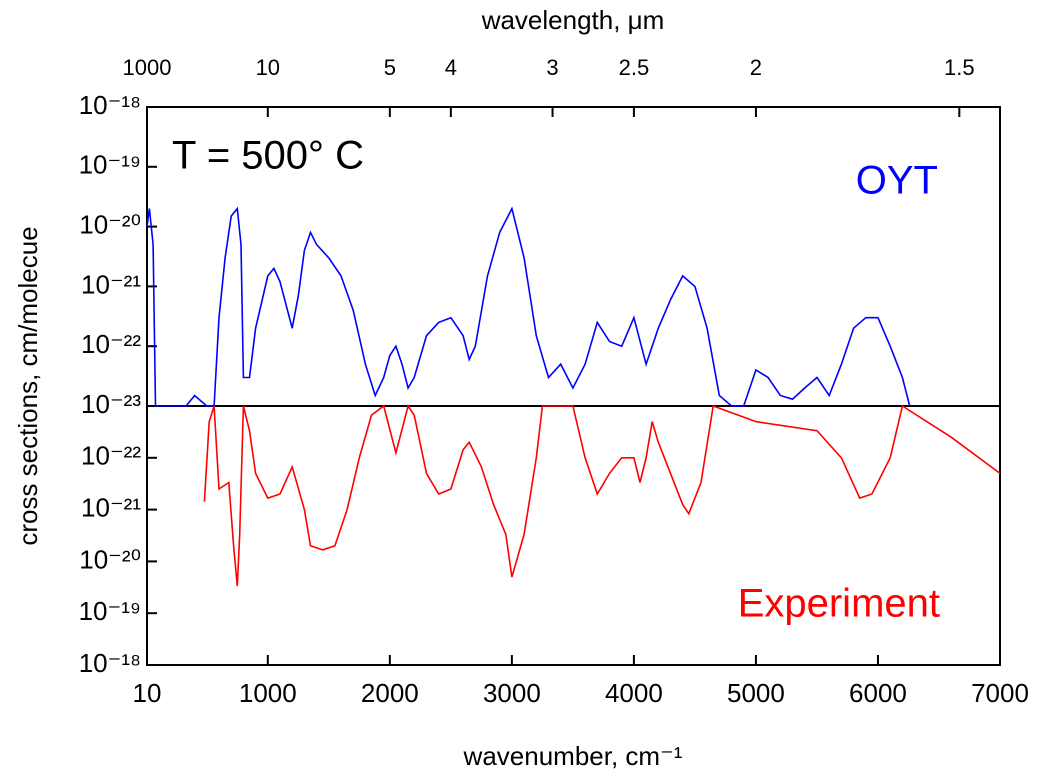  I want to click on series-label: Experiment, so click(839, 604).